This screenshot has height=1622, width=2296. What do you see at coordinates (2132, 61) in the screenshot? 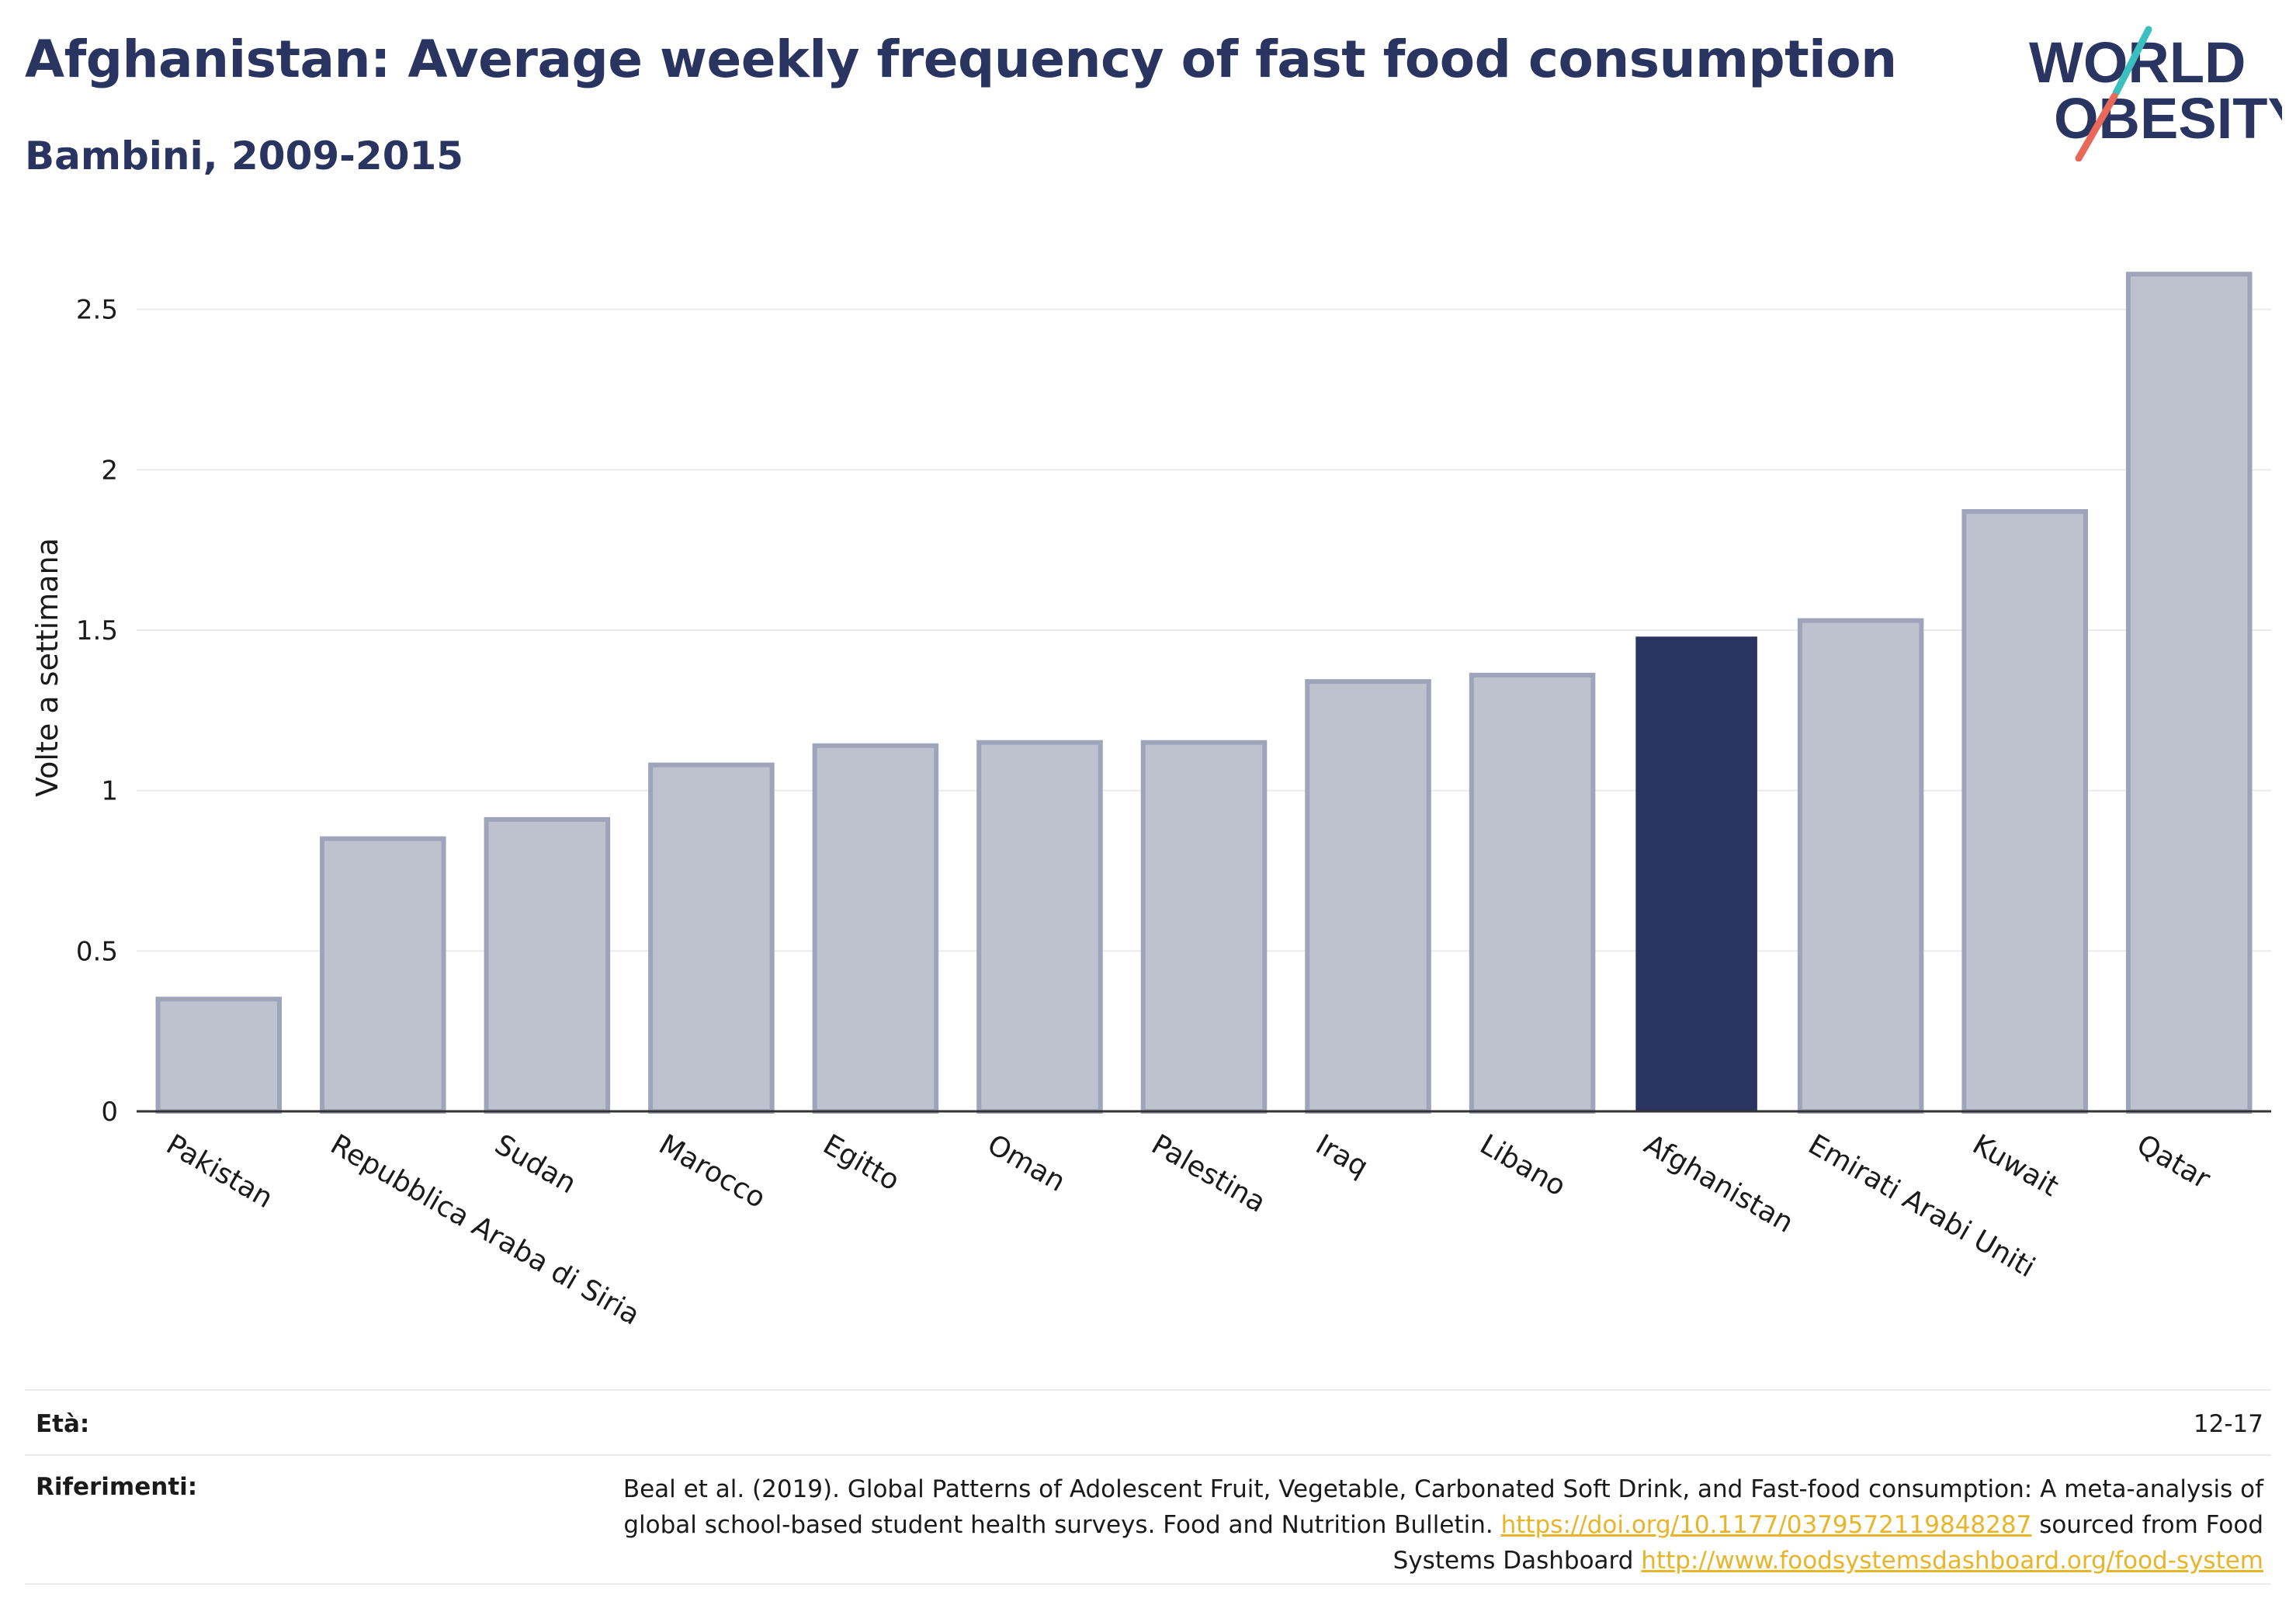
I see `logo-slash-teal` at bounding box center [2132, 61].